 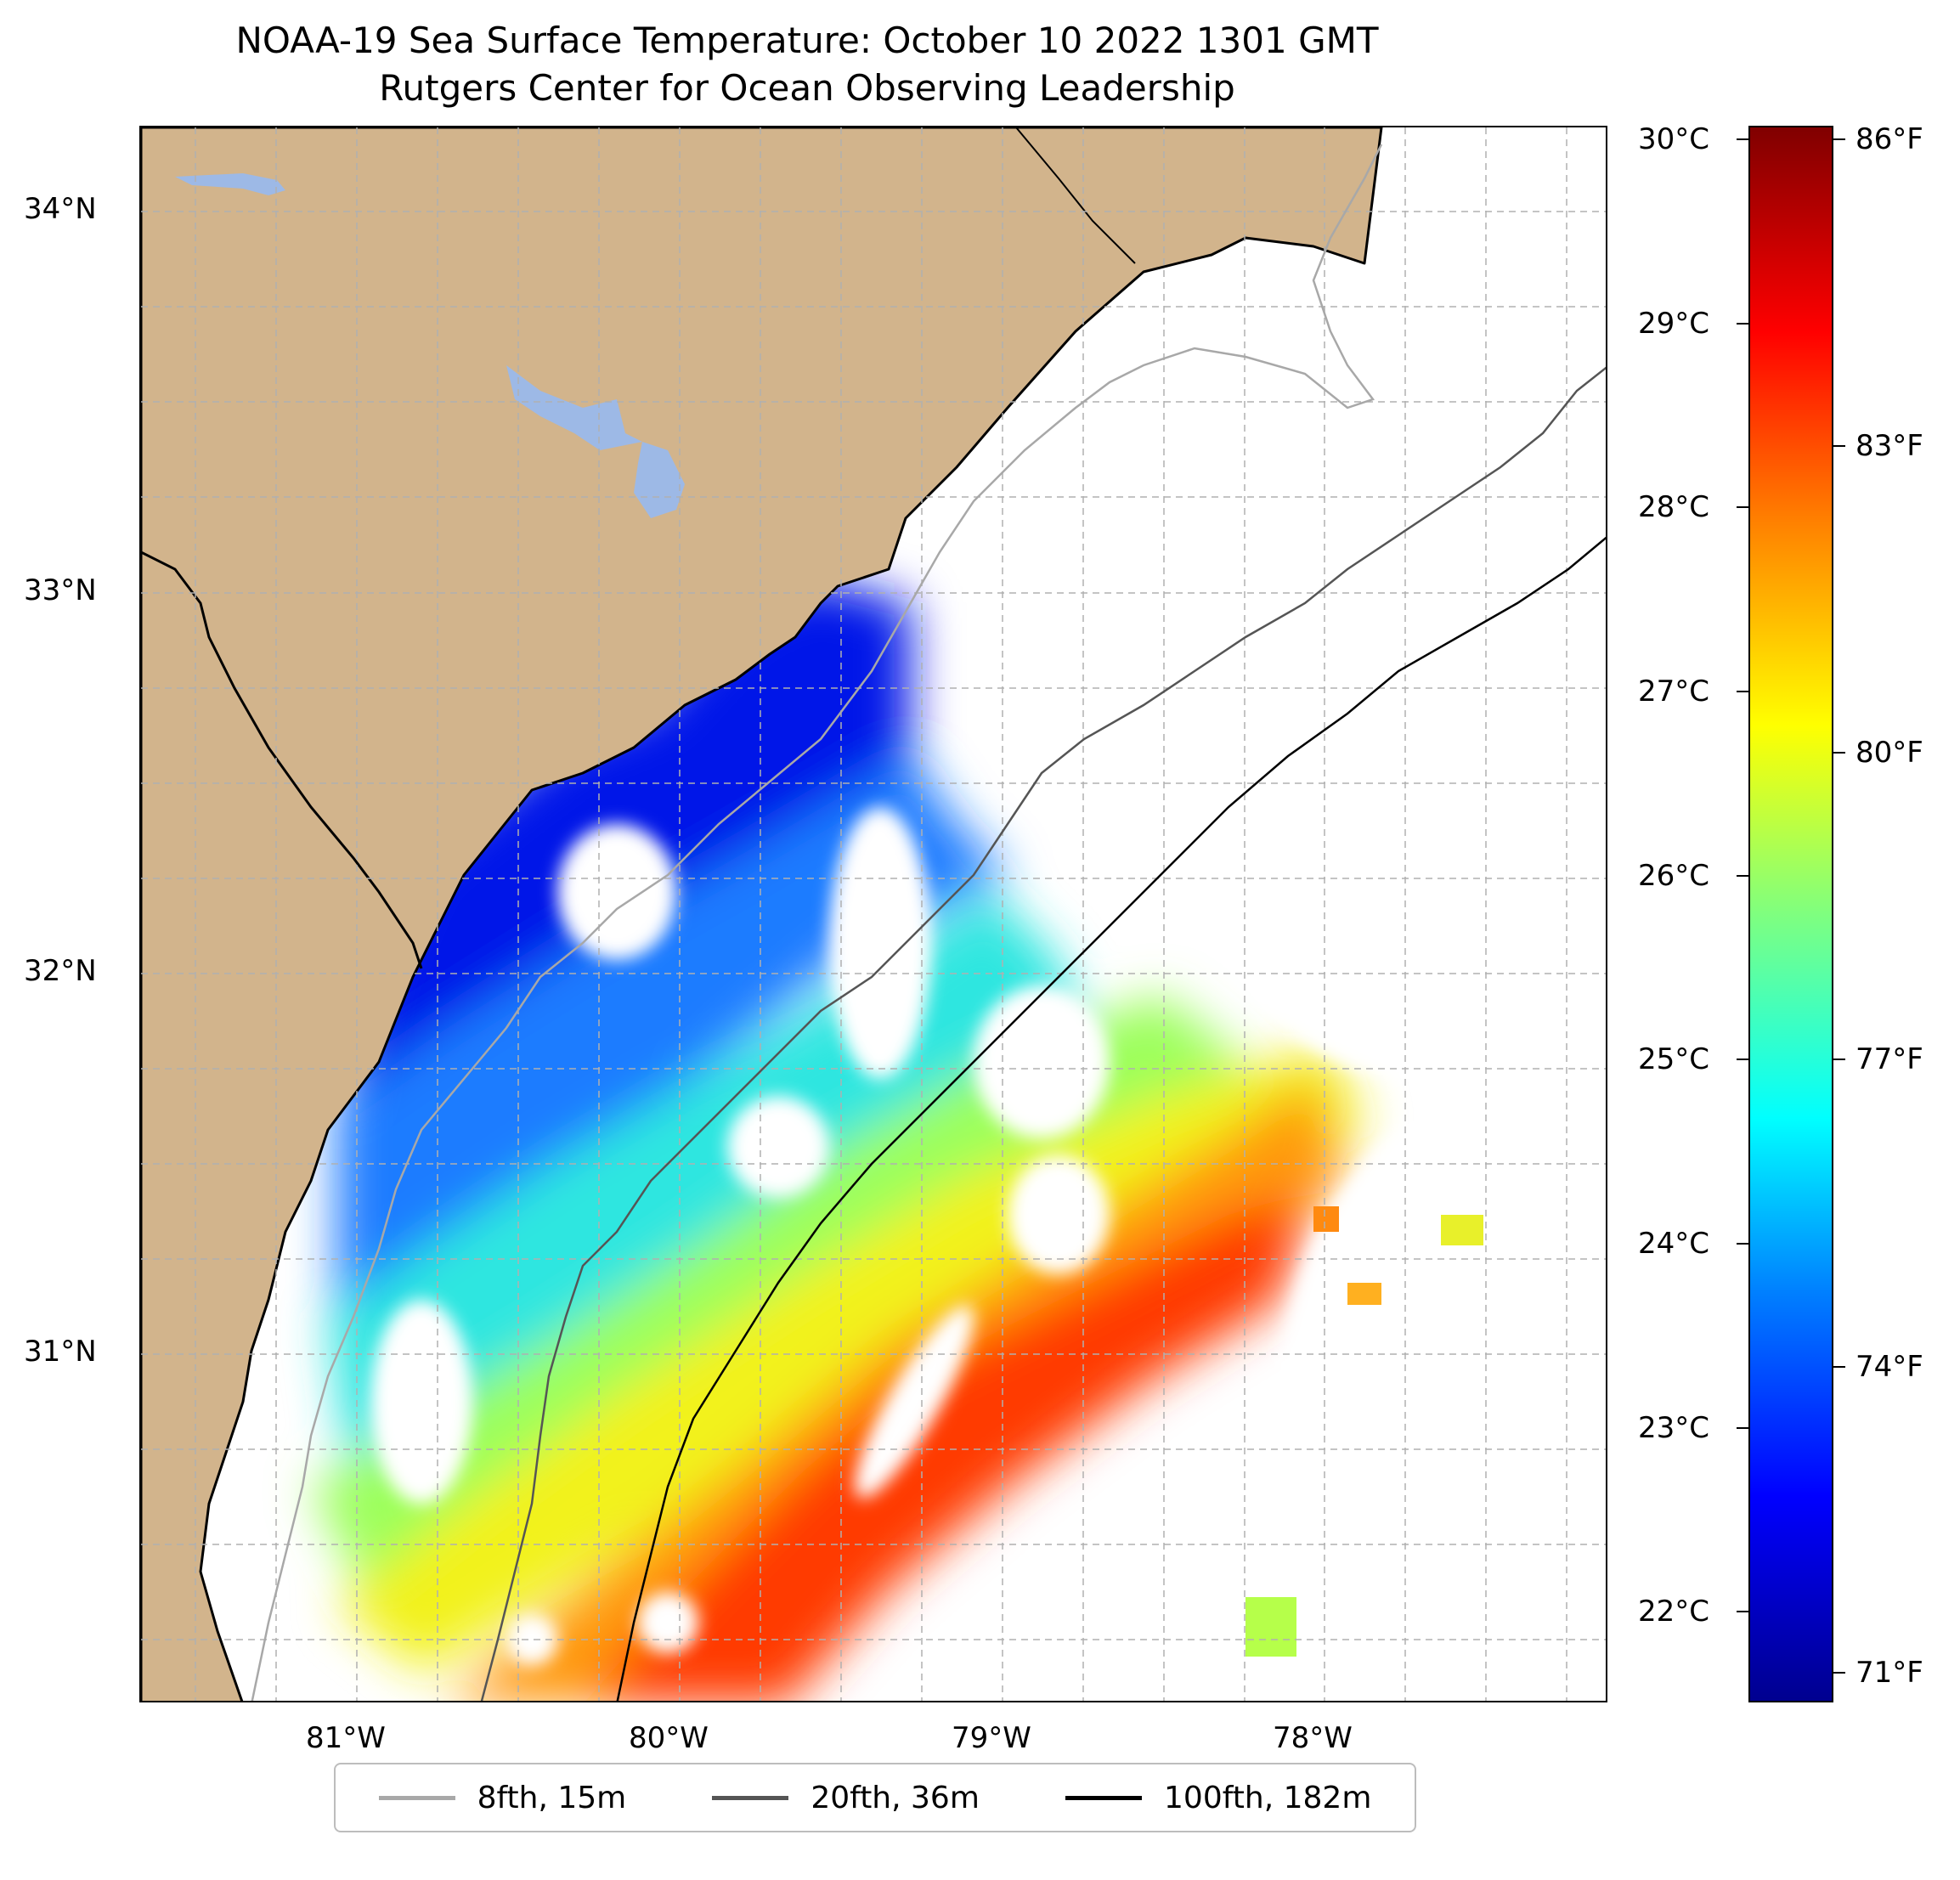 I want to click on colorbar-celsius-label: 25°C, so click(x=1674, y=1059).